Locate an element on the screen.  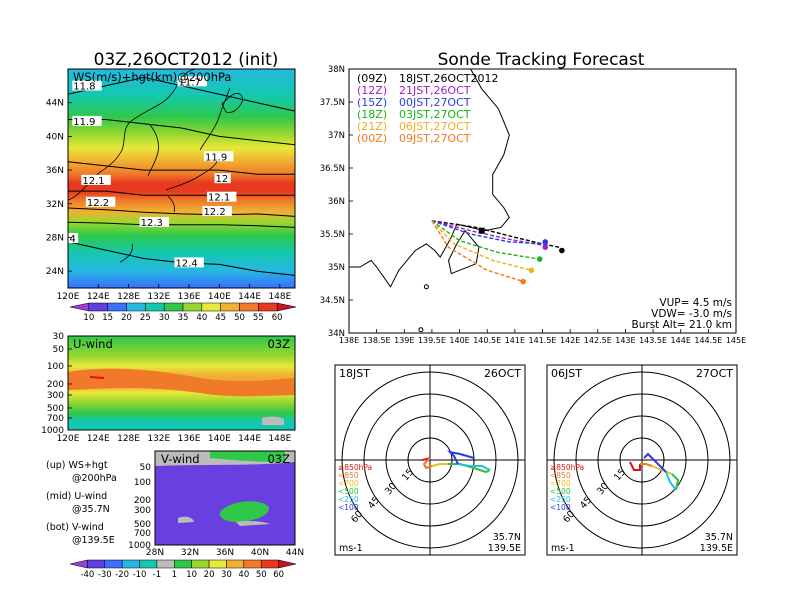
hodo-date: 27OCT is located at coordinates (714, 373).